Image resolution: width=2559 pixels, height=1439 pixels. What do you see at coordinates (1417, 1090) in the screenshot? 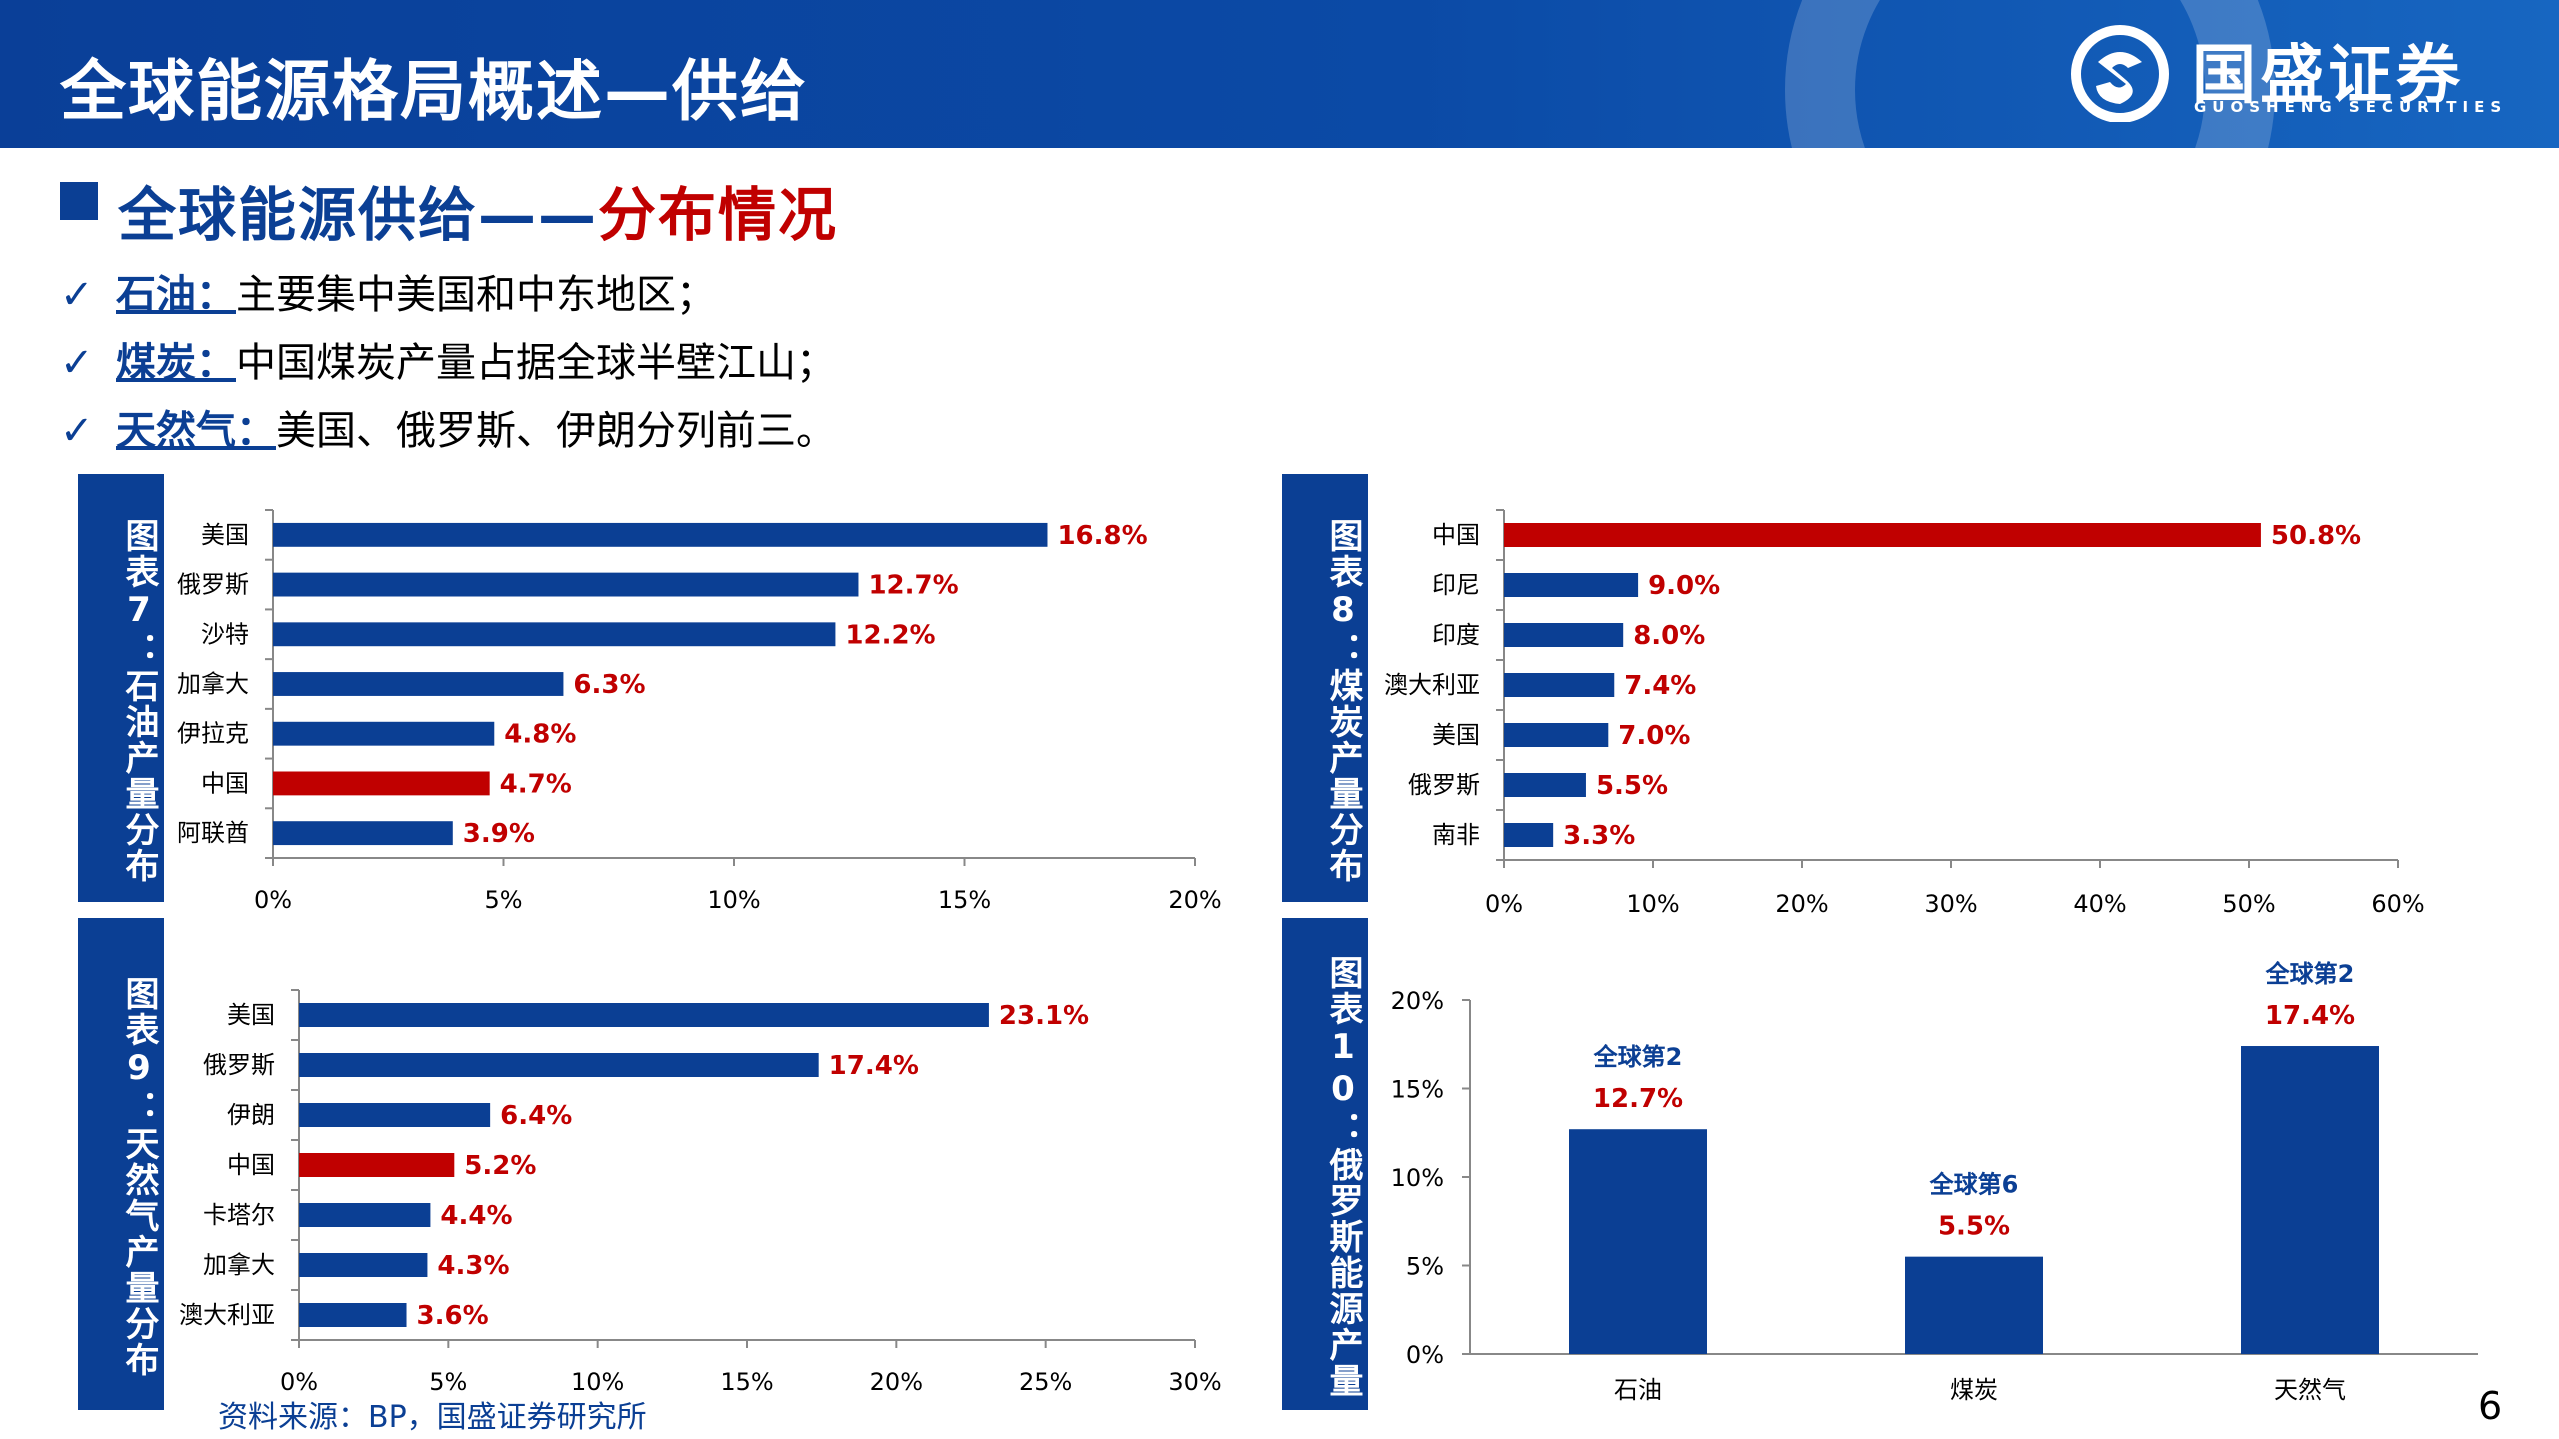
I see `y-tick-label: 15%` at bounding box center [1417, 1090].